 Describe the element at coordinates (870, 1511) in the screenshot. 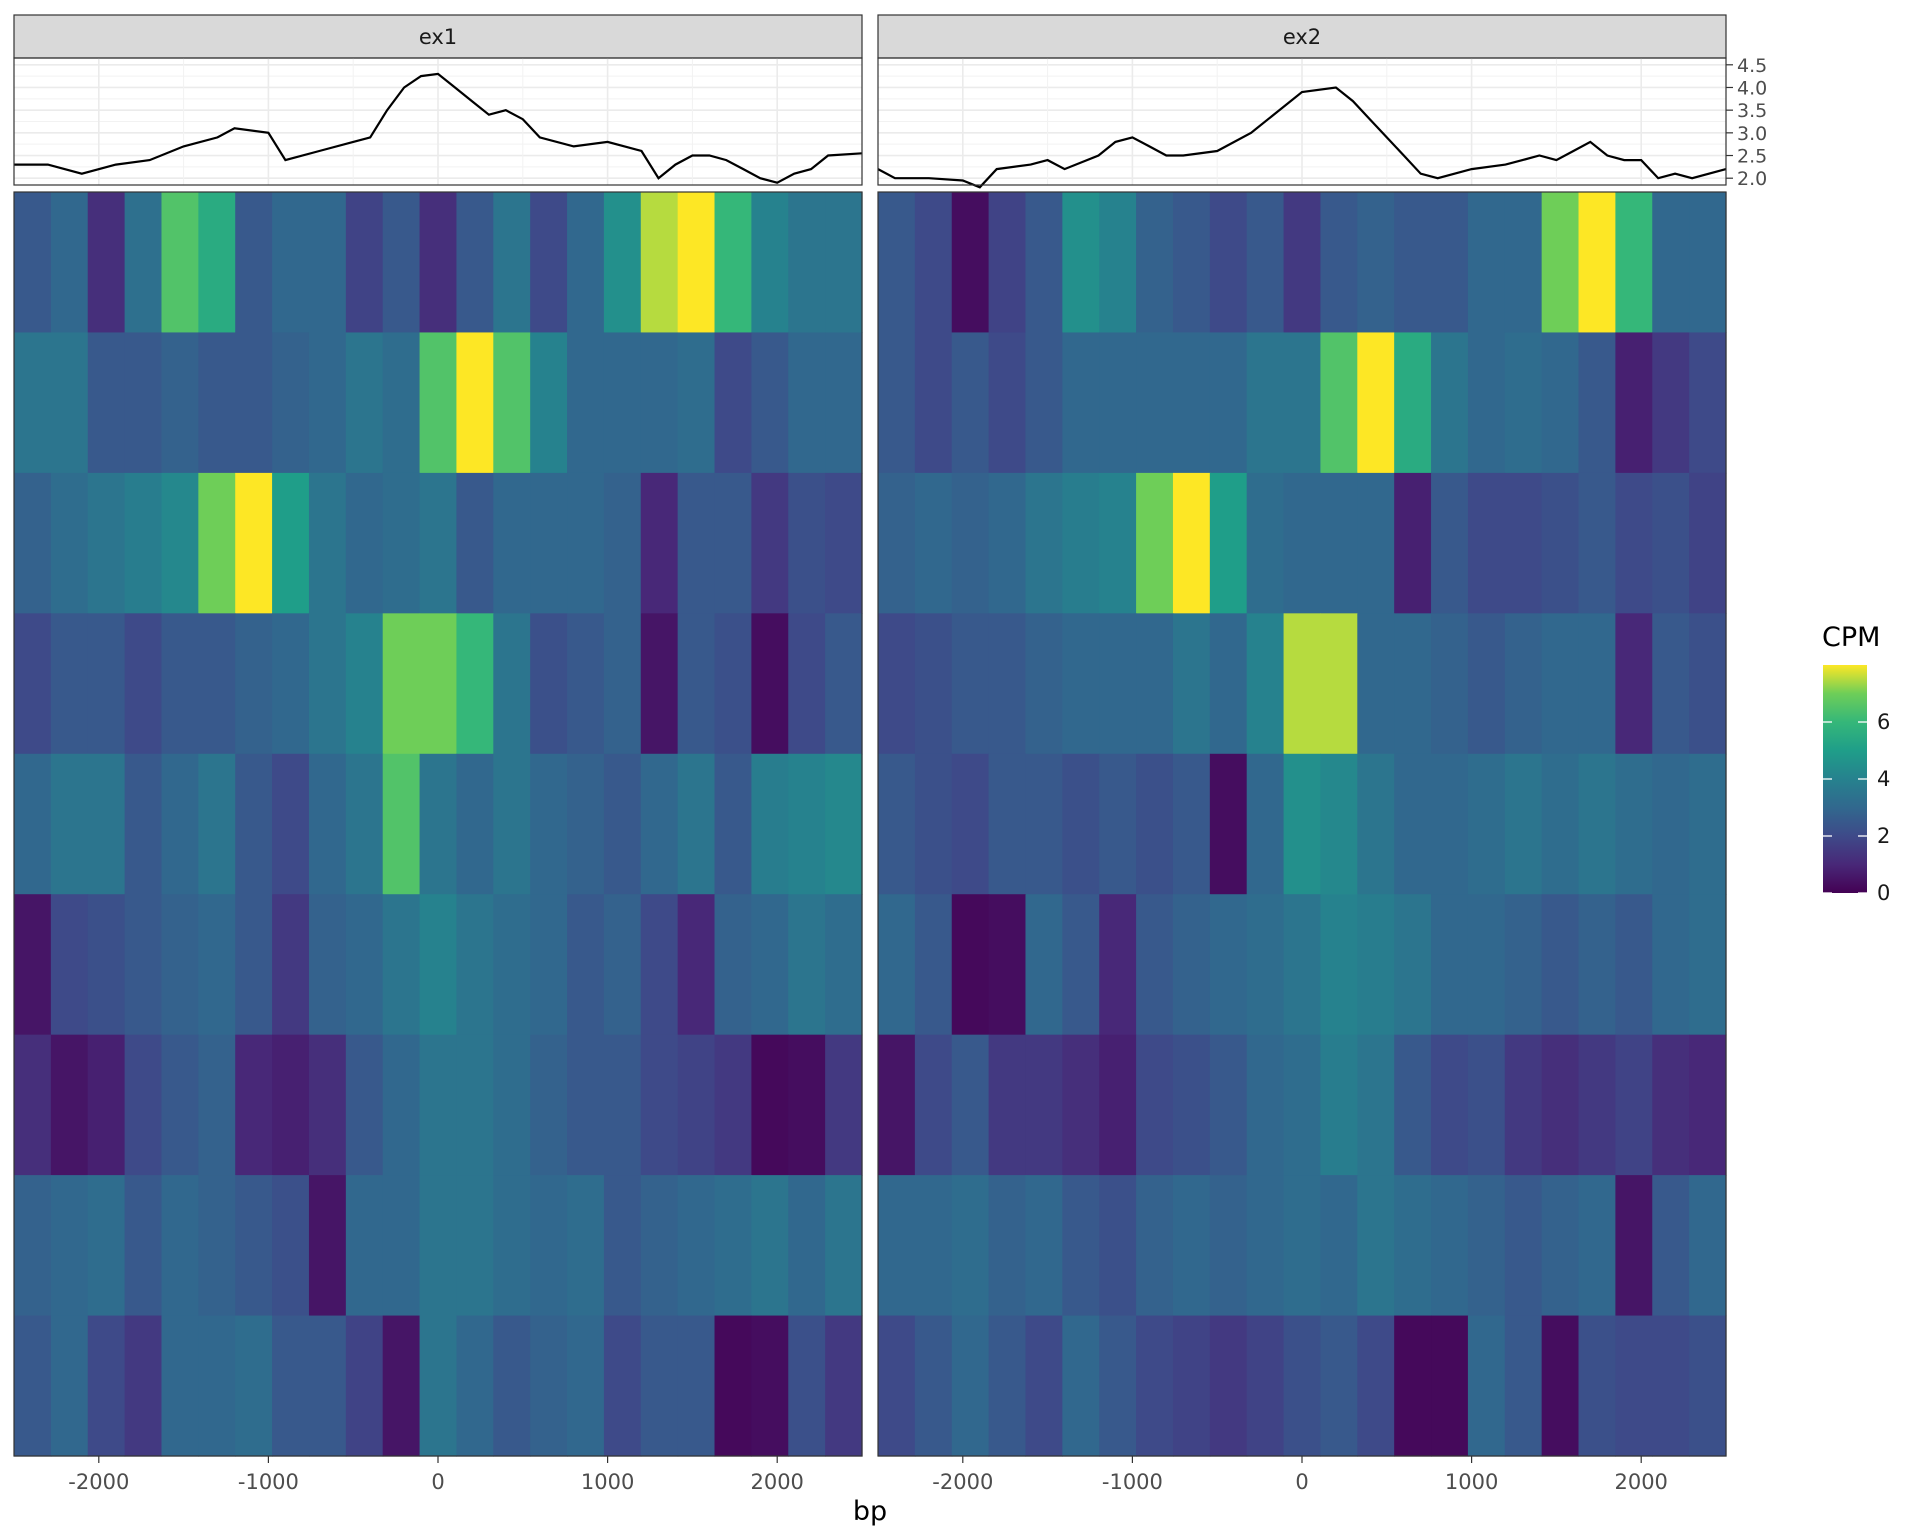

I see `x-axis-title: bp` at that location.